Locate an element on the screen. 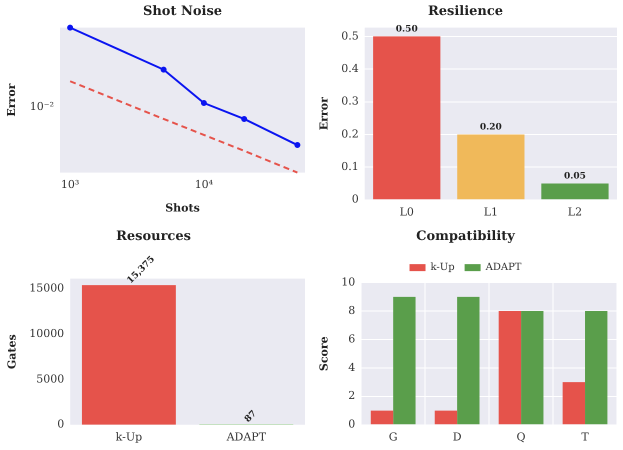  chart-title: Resources is located at coordinates (153, 236).